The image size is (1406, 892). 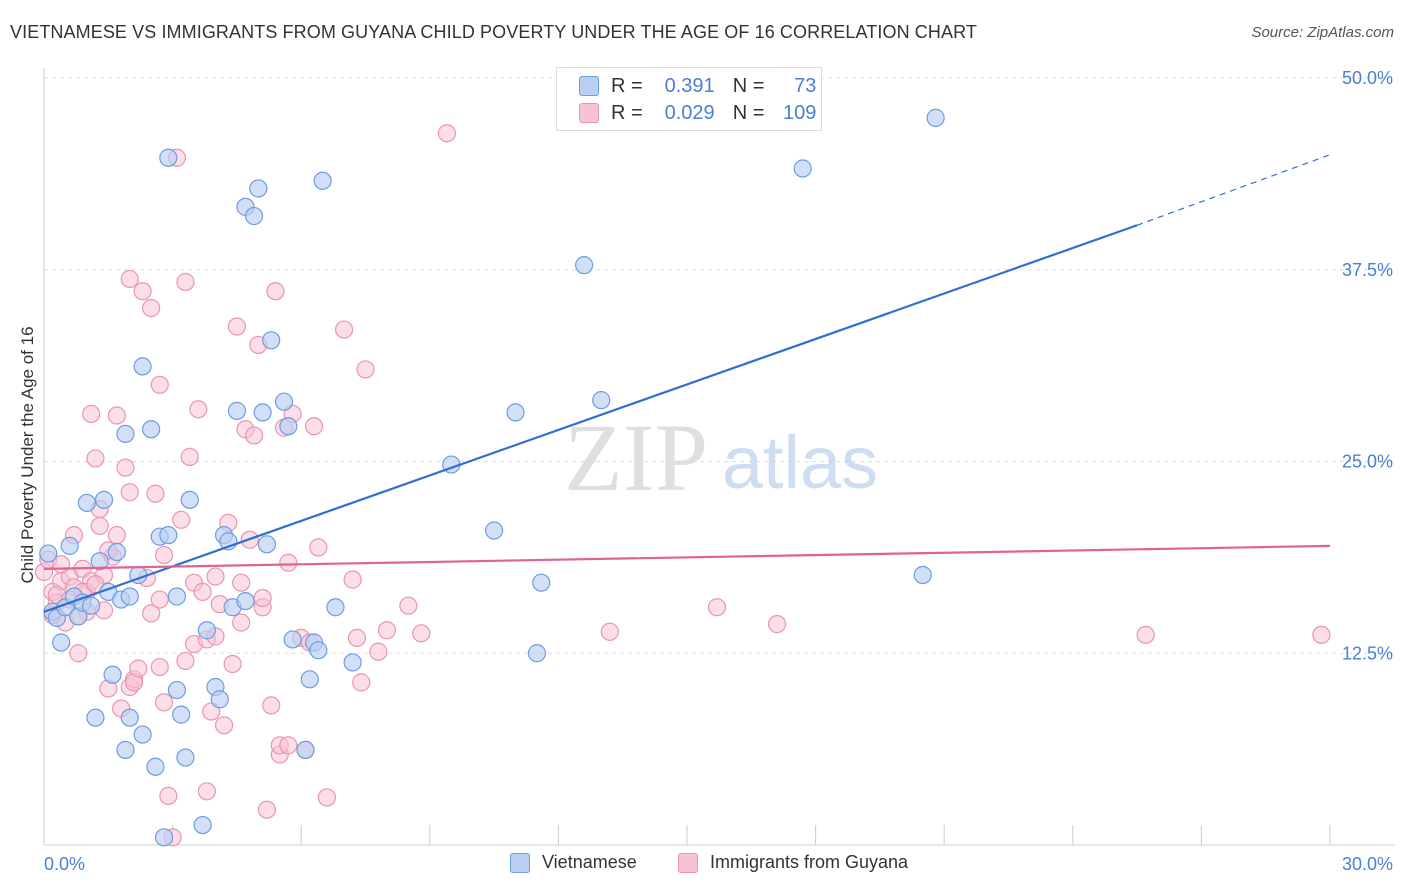 I want to click on trend-line-guyana, so click(x=687, y=557).